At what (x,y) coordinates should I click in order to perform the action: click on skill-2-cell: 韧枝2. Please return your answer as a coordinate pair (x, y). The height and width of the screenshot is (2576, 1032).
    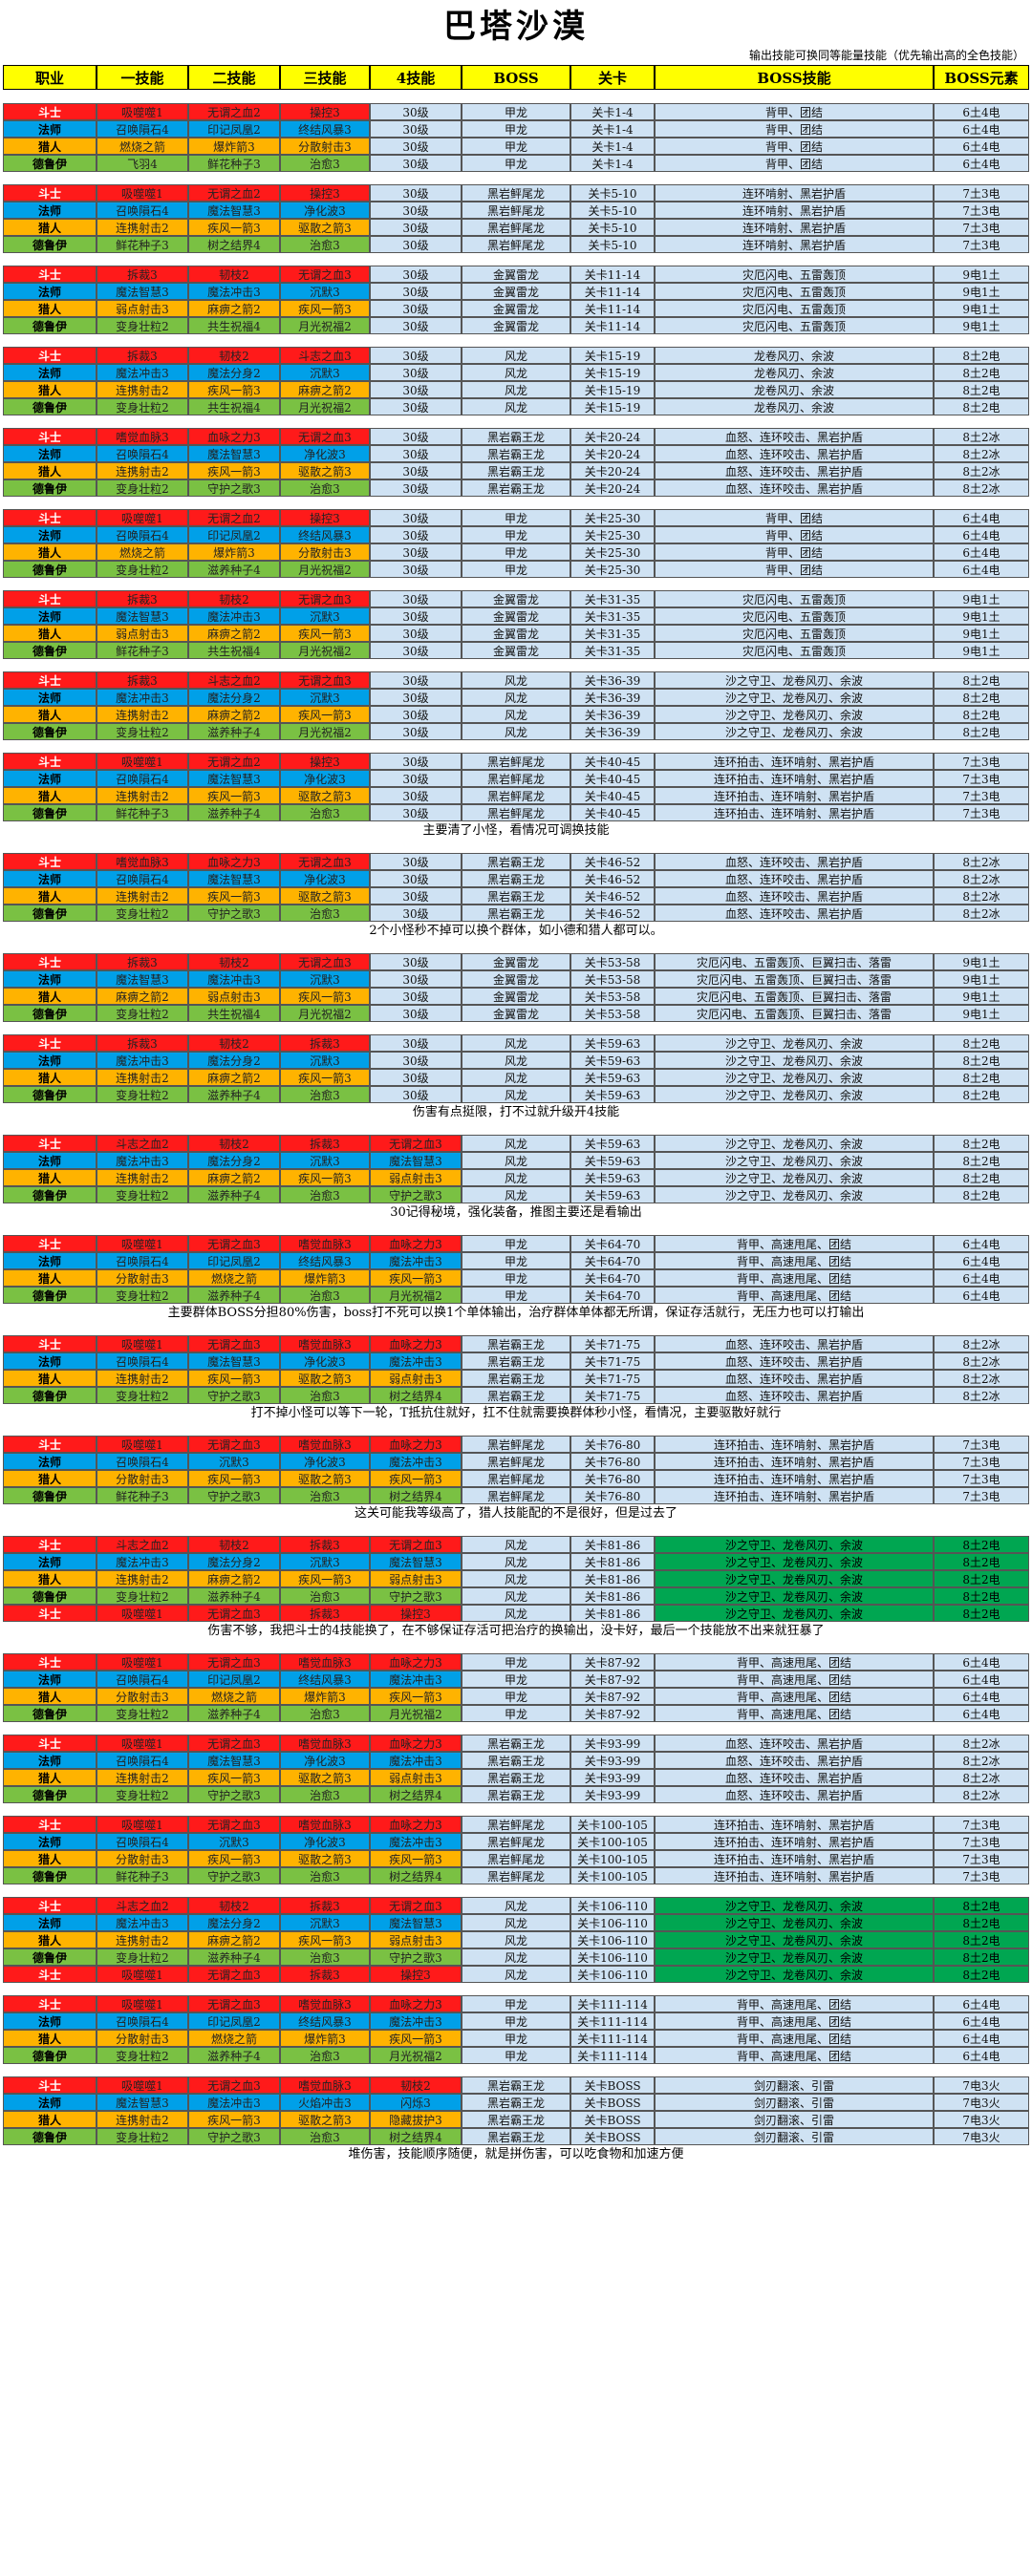
    Looking at the image, I should click on (234, 1043).